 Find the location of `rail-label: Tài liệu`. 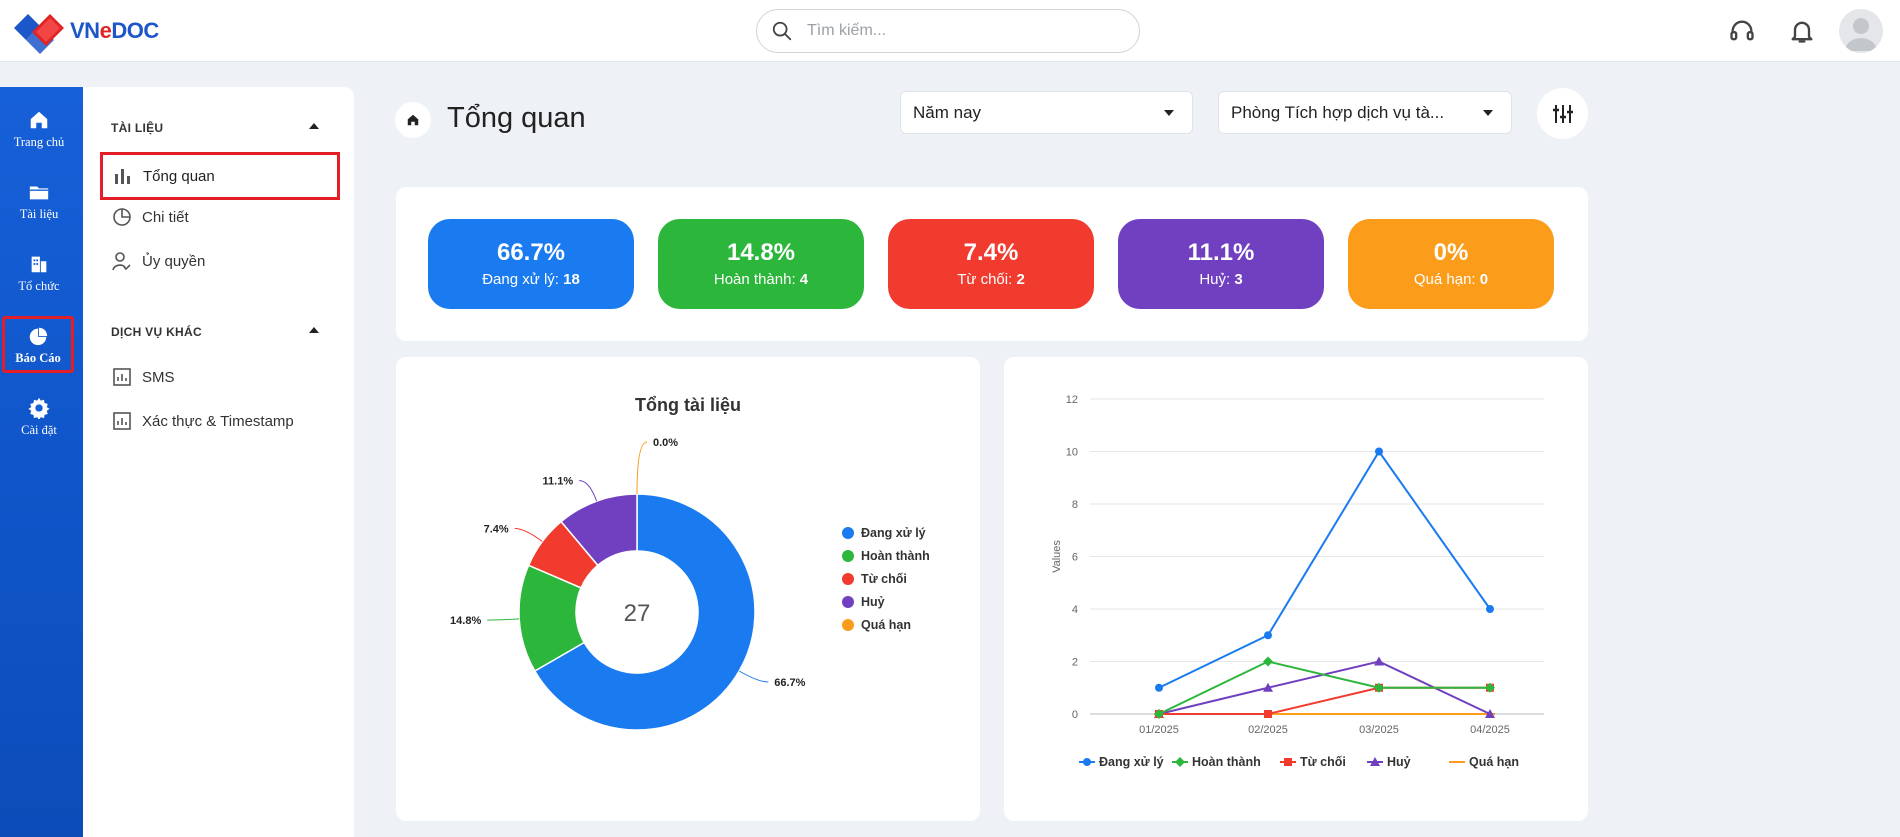

rail-label: Tài liệu is located at coordinates (39, 214).